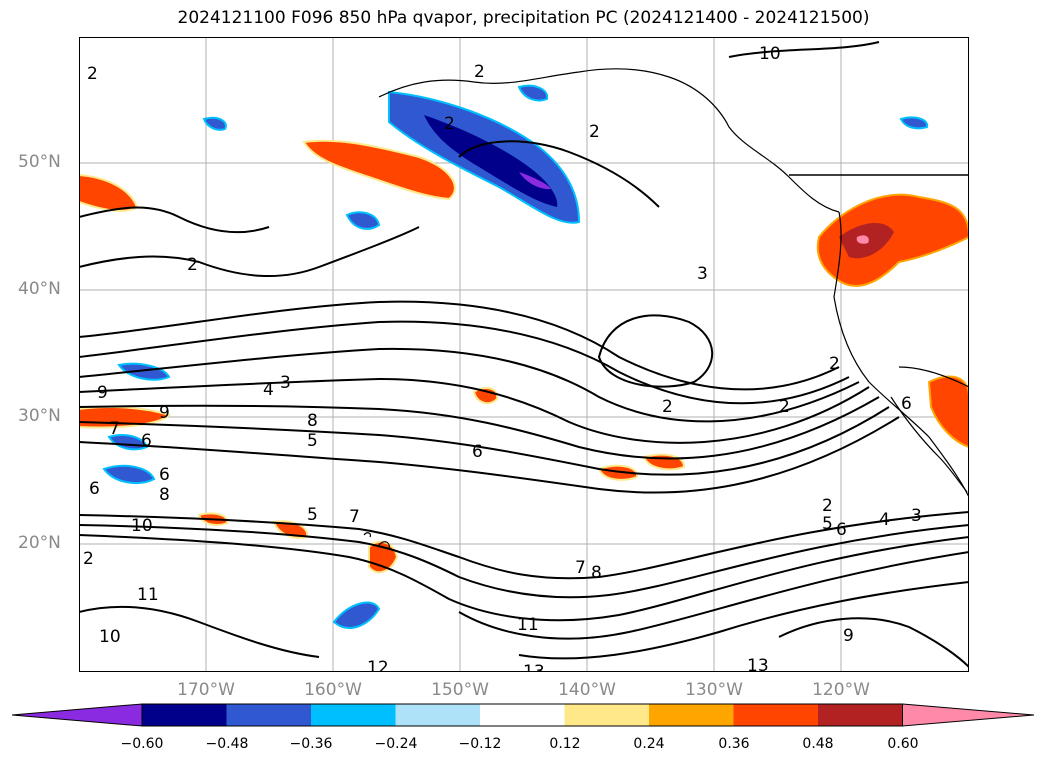 This screenshot has height=765, width=1047. I want to click on colorbar-extend-max, so click(968, 715).